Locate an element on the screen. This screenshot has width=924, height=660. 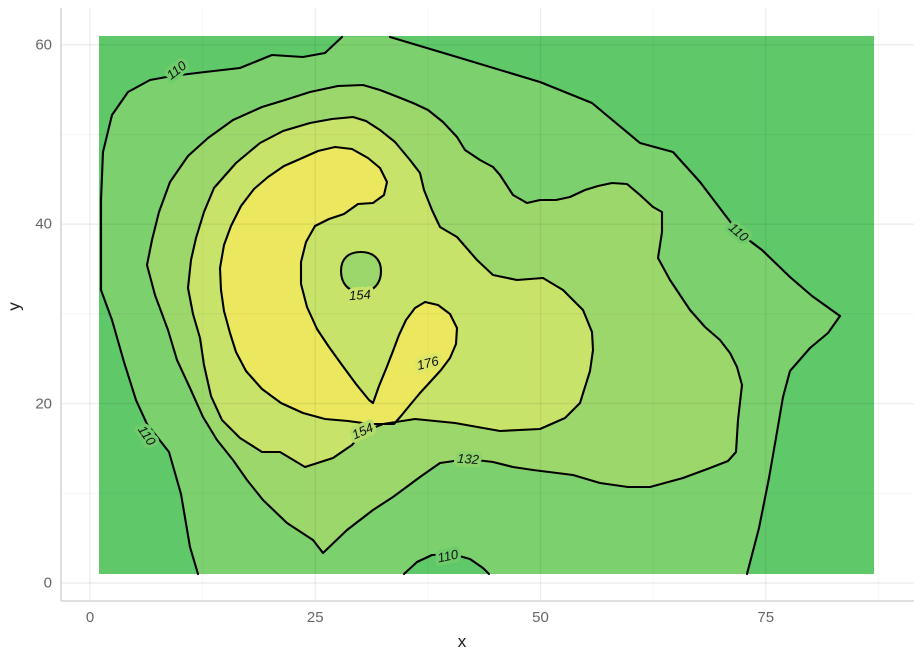
fill-crater is located at coordinates (361, 272).